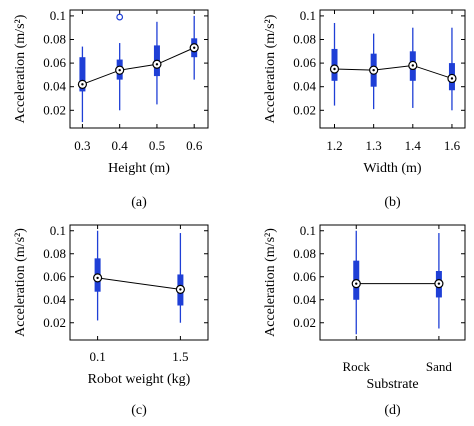 The width and height of the screenshot is (474, 426). I want to click on panel-b-xtick-label: 1.2, so click(334, 145).